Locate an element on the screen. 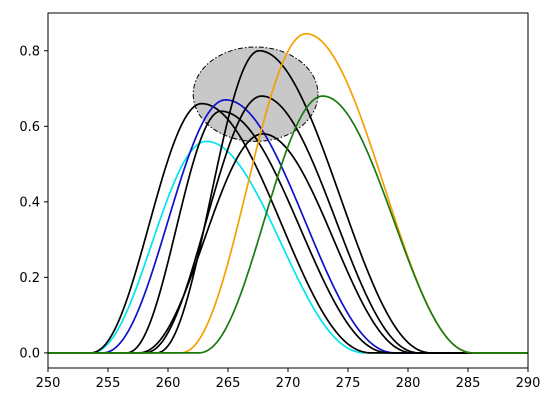 Image resolution: width=550 pixels, height=402 pixels. x-tick-label: 265 is located at coordinates (228, 383).